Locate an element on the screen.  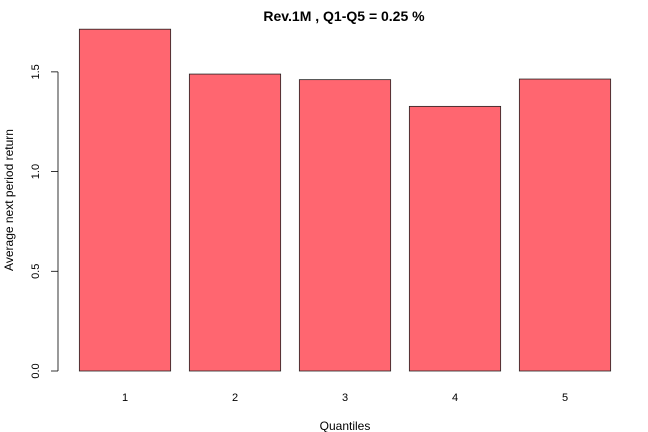
bar-q3 is located at coordinates (345, 225).